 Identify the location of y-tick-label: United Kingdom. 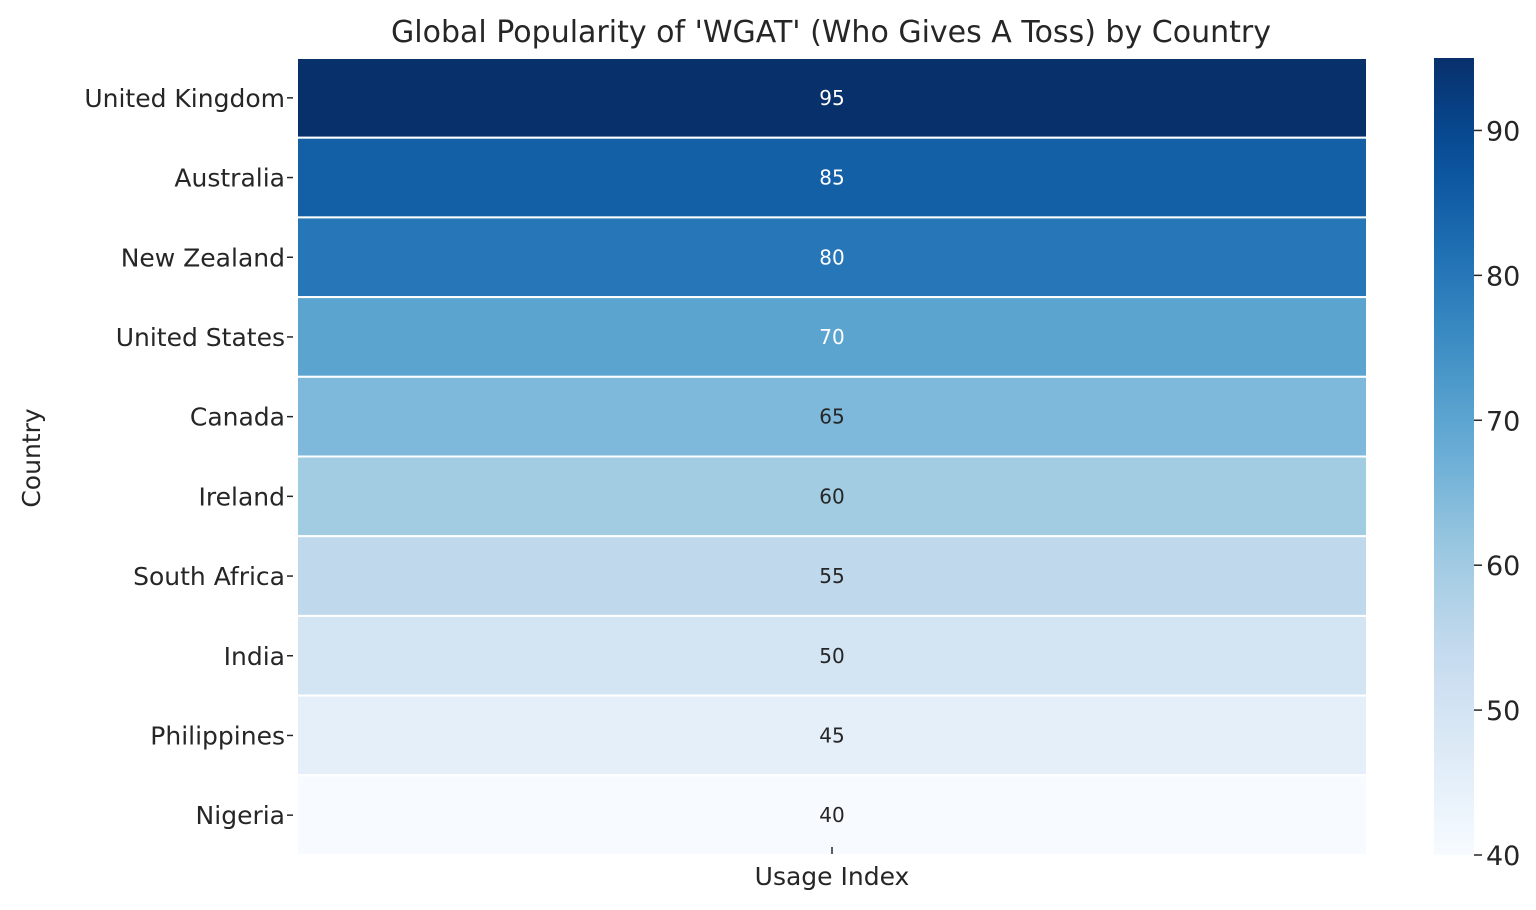
(184, 98).